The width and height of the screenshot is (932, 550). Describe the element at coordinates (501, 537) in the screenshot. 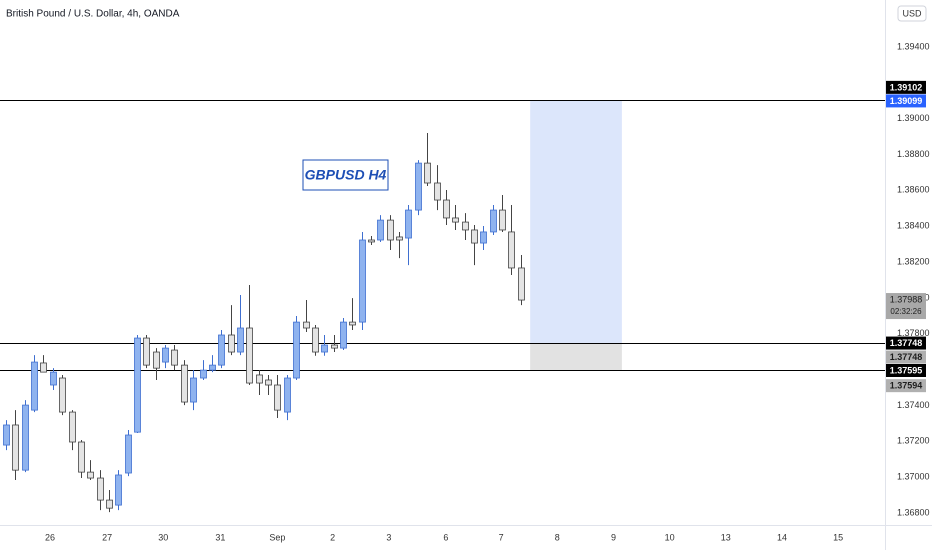

I see `x-tick-label: 7` at that location.